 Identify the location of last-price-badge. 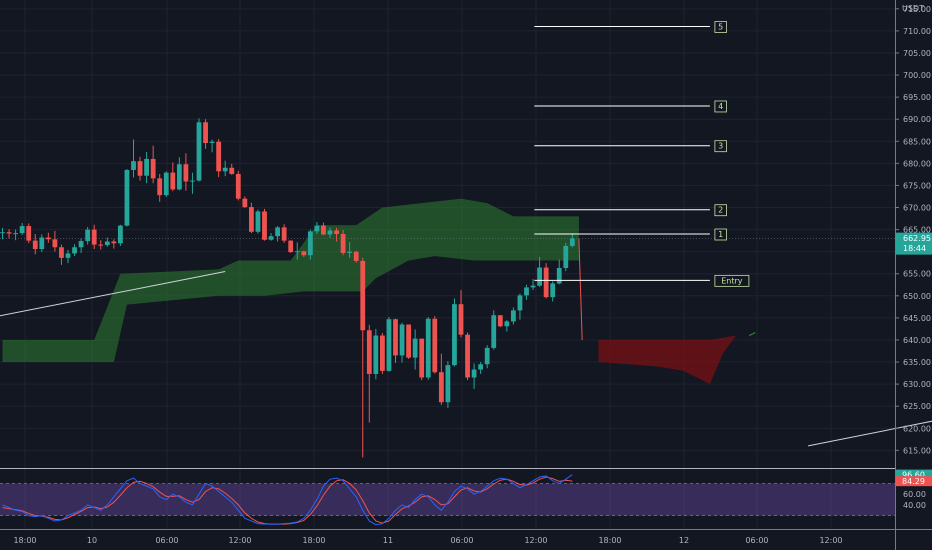
(914, 243).